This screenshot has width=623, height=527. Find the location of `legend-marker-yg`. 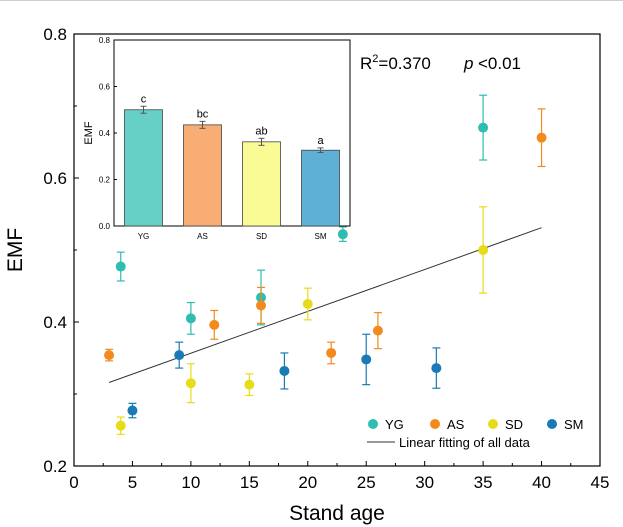

legend-marker-yg is located at coordinates (373, 424).